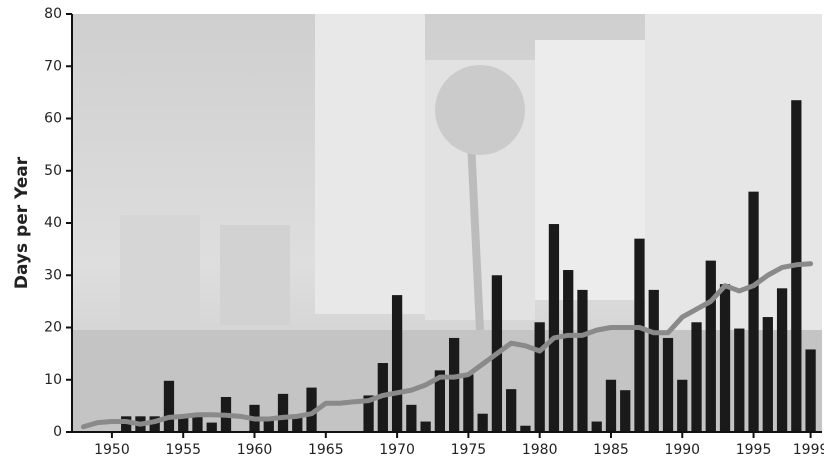  I want to click on y-tick-label: 80, so click(53, 14).